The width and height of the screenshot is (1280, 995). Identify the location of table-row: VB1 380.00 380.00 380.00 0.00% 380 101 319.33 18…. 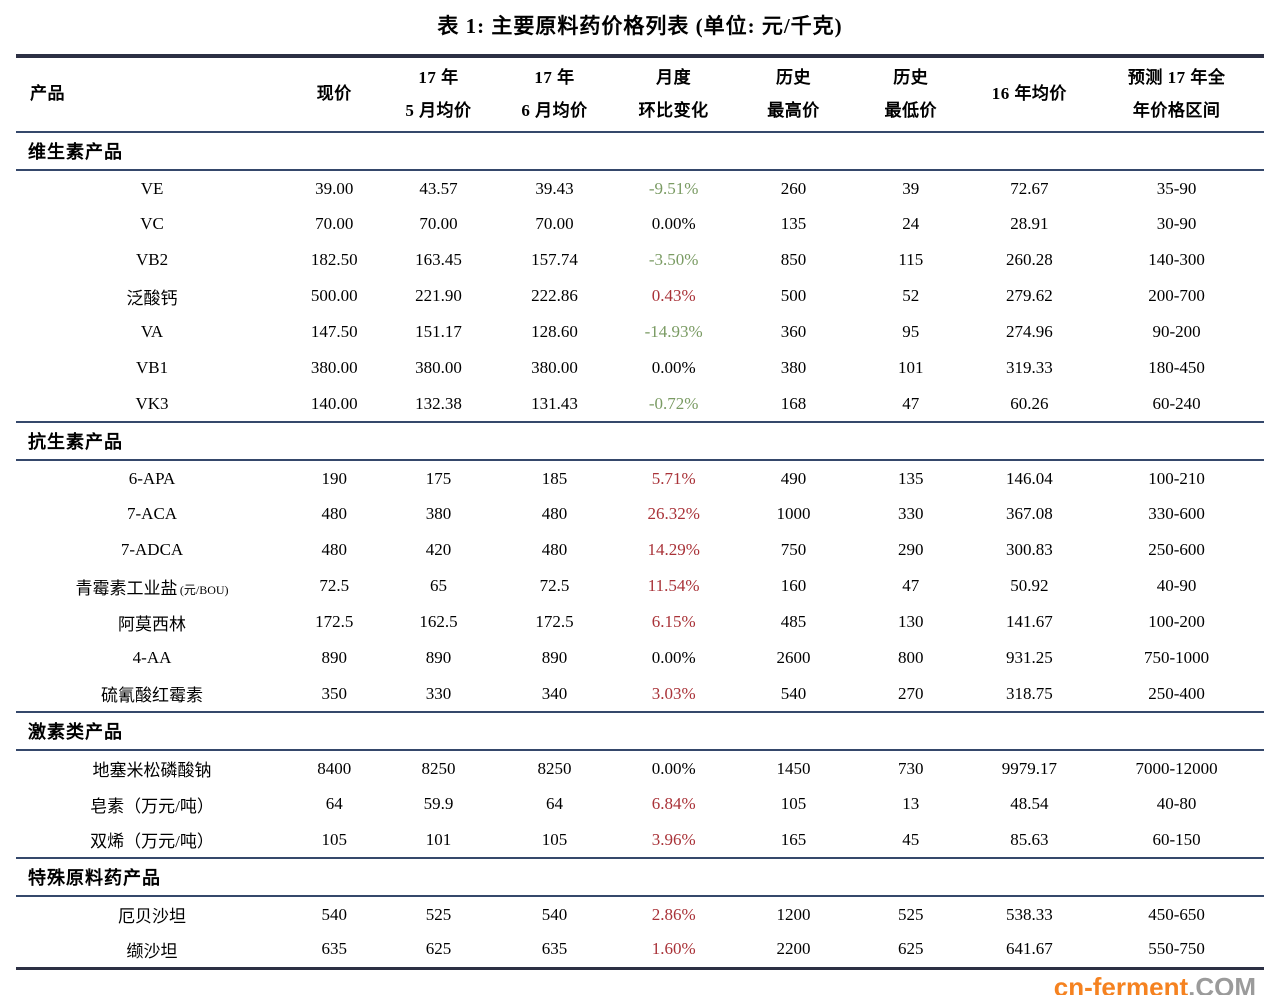
(640, 368).